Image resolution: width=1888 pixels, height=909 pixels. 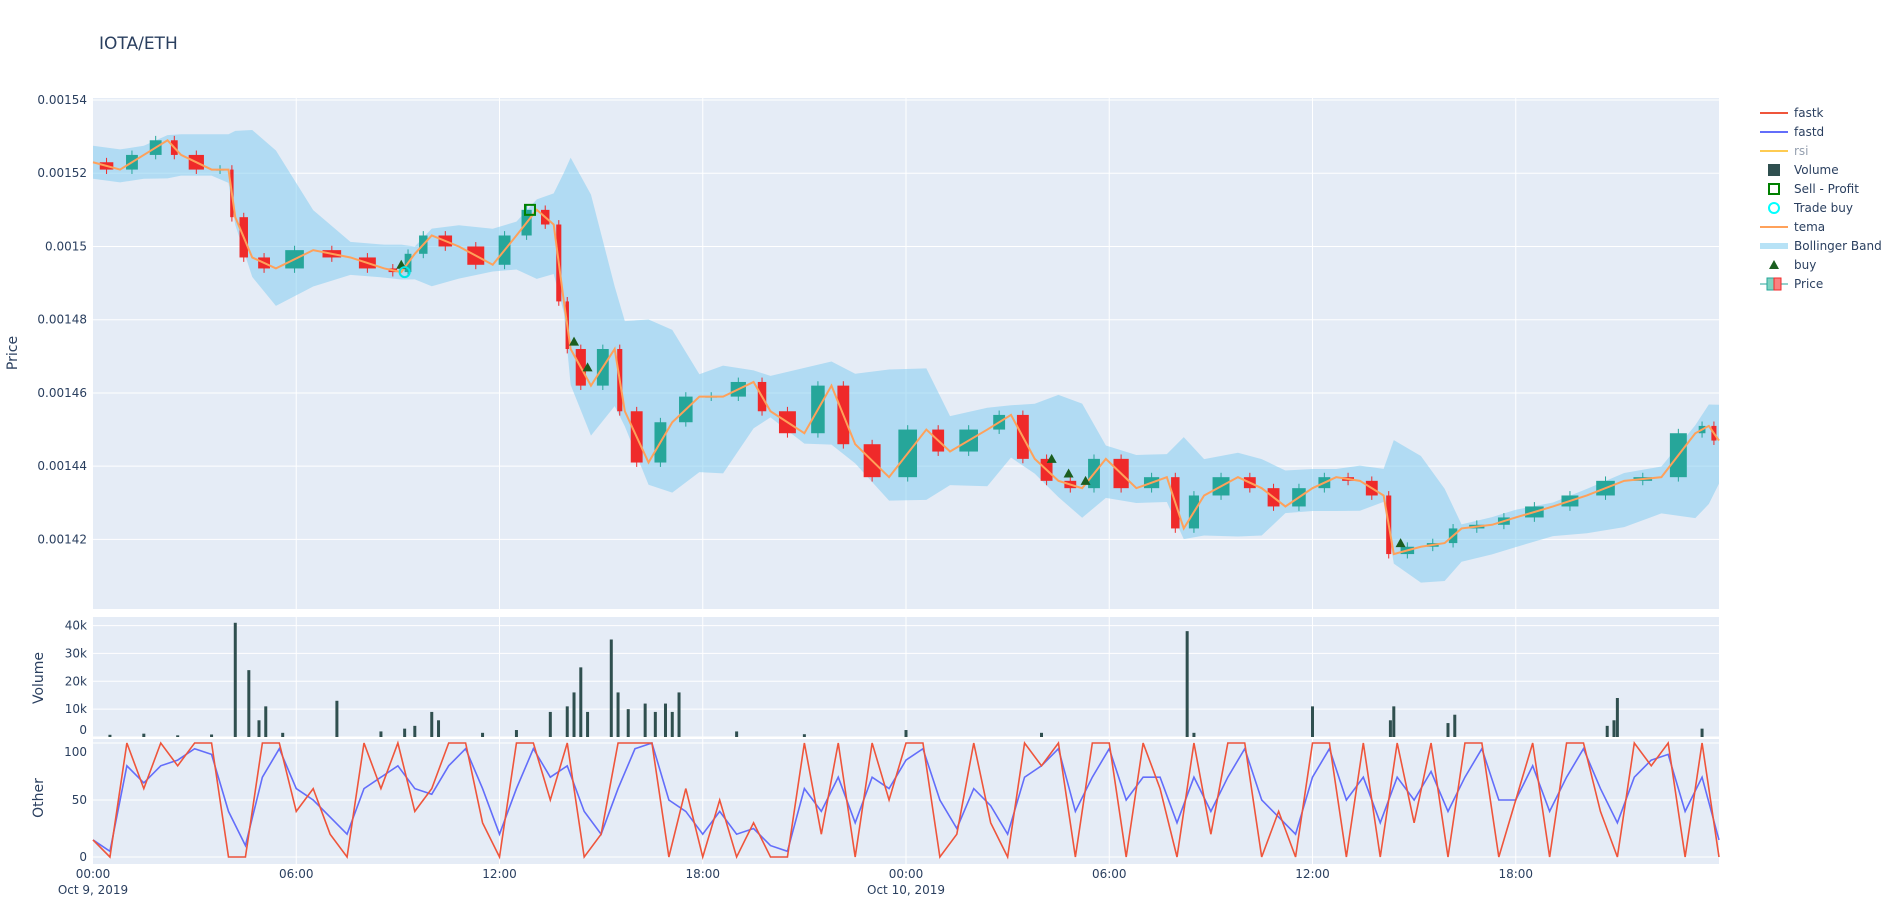 I want to click on legend-label: Price, so click(x=1808, y=284).